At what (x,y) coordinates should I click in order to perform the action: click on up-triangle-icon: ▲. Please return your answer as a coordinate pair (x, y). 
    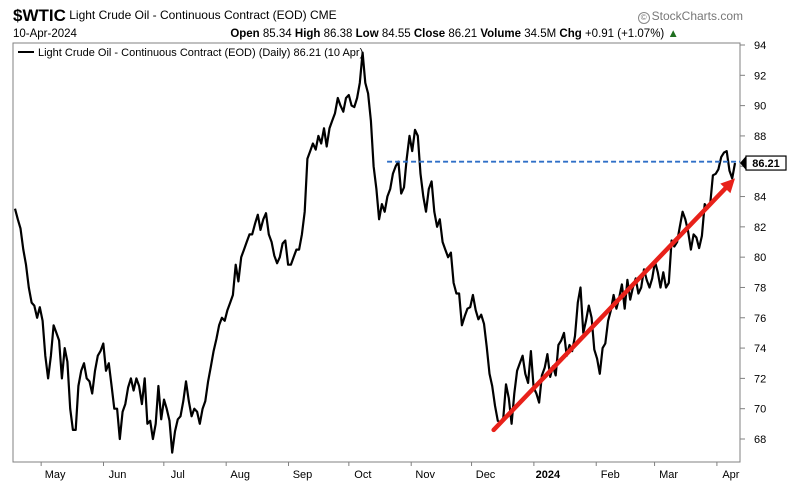
    Looking at the image, I should click on (673, 34).